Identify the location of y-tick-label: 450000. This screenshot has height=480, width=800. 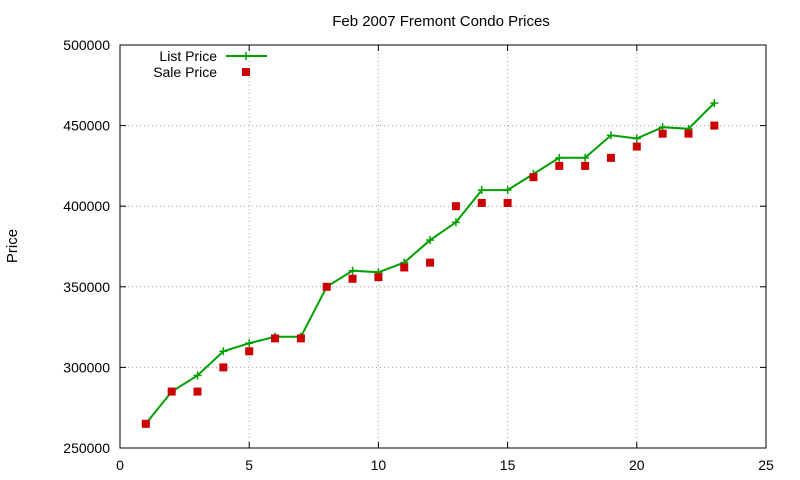
(86, 126).